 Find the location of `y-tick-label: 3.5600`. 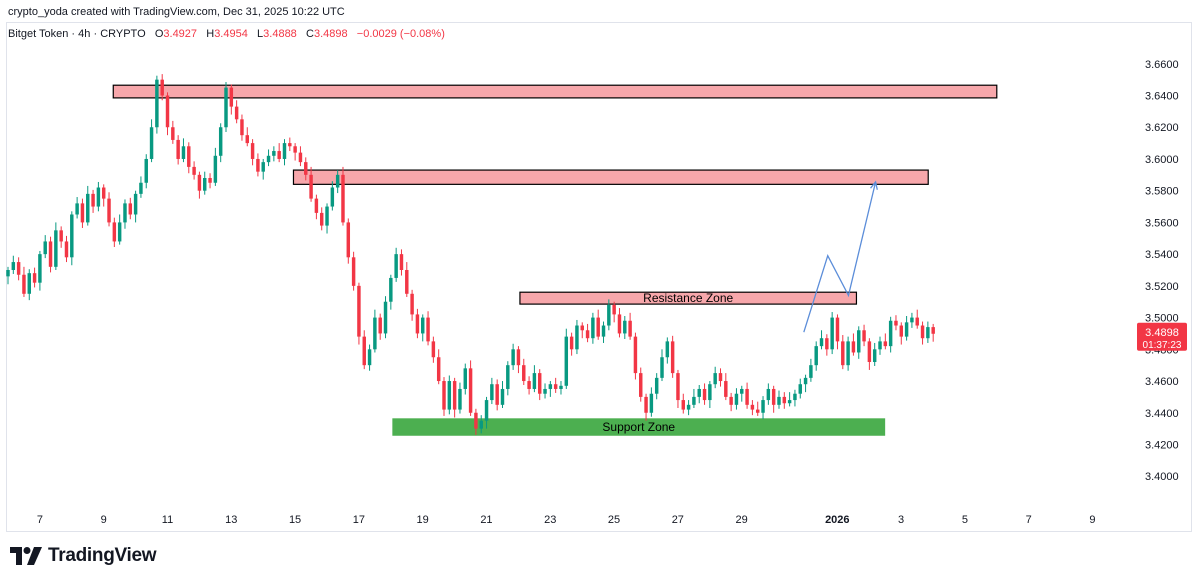

y-tick-label: 3.5600 is located at coordinates (1162, 223).